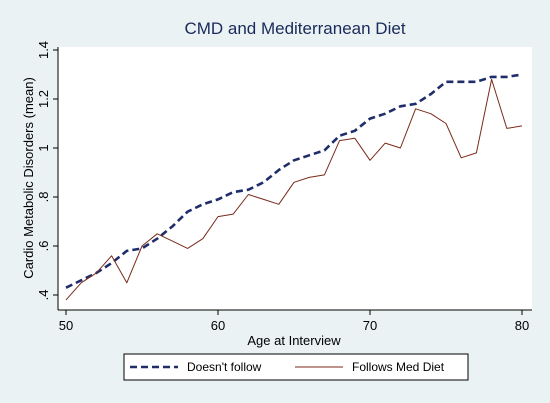  What do you see at coordinates (294, 28) in the screenshot?
I see `chart-title: CMD and Mediterranean Diet` at bounding box center [294, 28].